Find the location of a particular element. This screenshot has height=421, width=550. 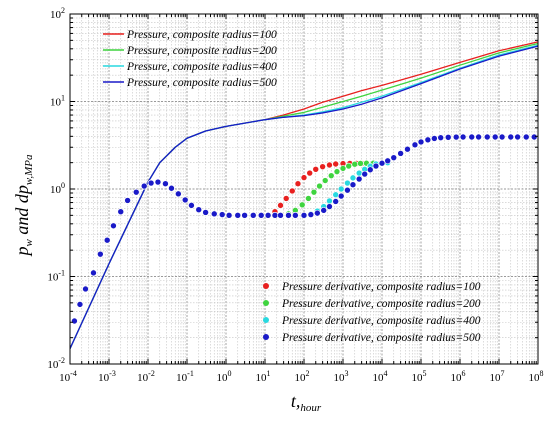

y-axis-title: pw and dpw,MPa is located at coordinates (23, 205).